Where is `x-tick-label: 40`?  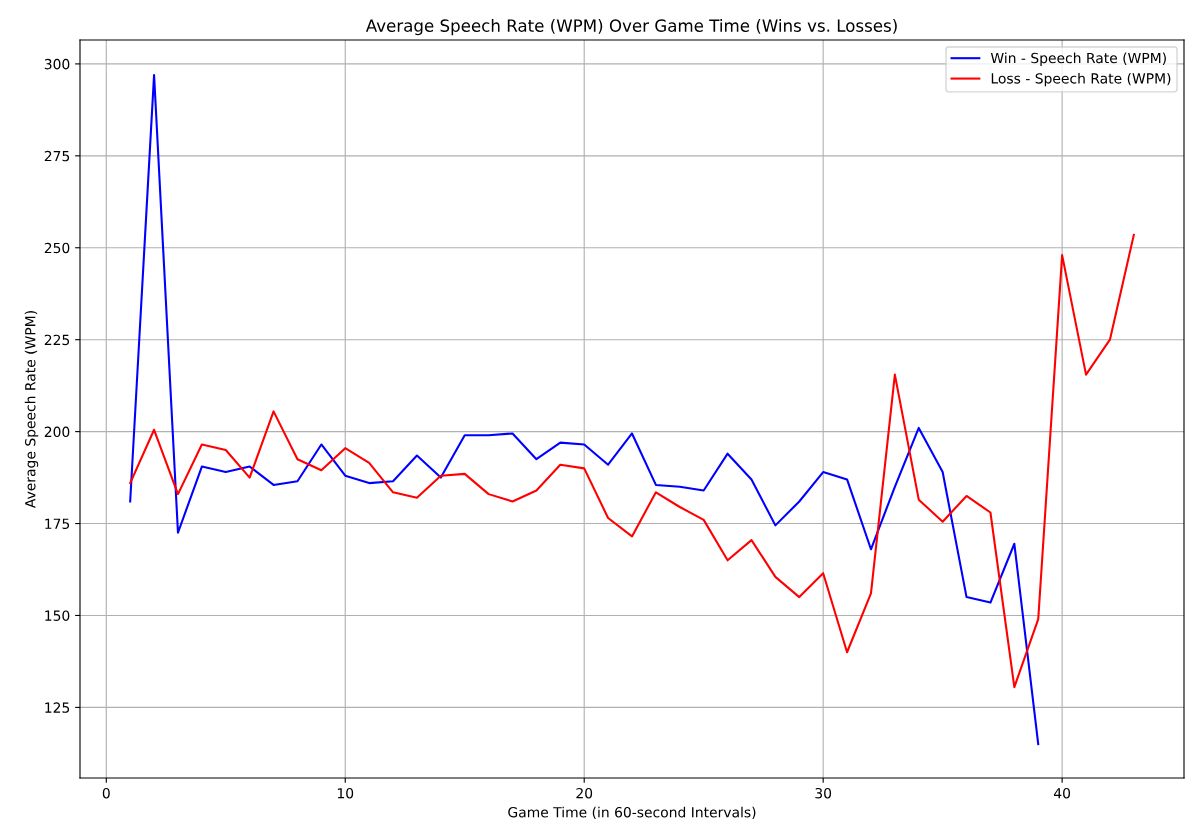
x-tick-label: 40 is located at coordinates (1062, 793).